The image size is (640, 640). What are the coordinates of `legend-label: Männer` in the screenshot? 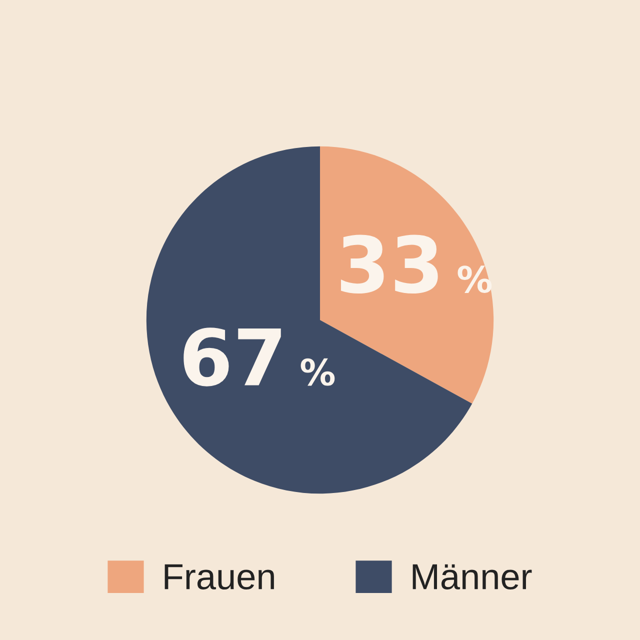 It's located at (472, 577).